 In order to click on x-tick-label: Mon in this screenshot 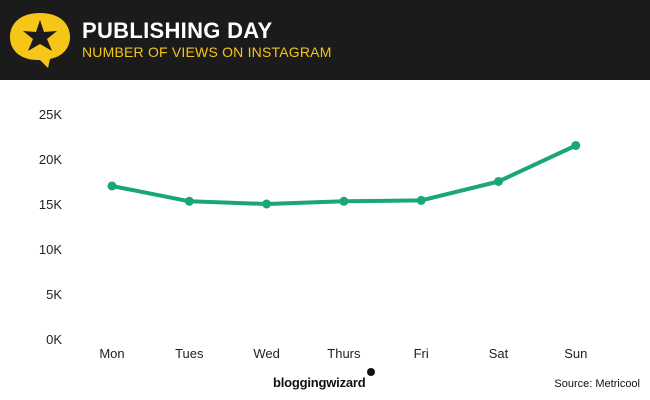, I will do `click(111, 353)`.